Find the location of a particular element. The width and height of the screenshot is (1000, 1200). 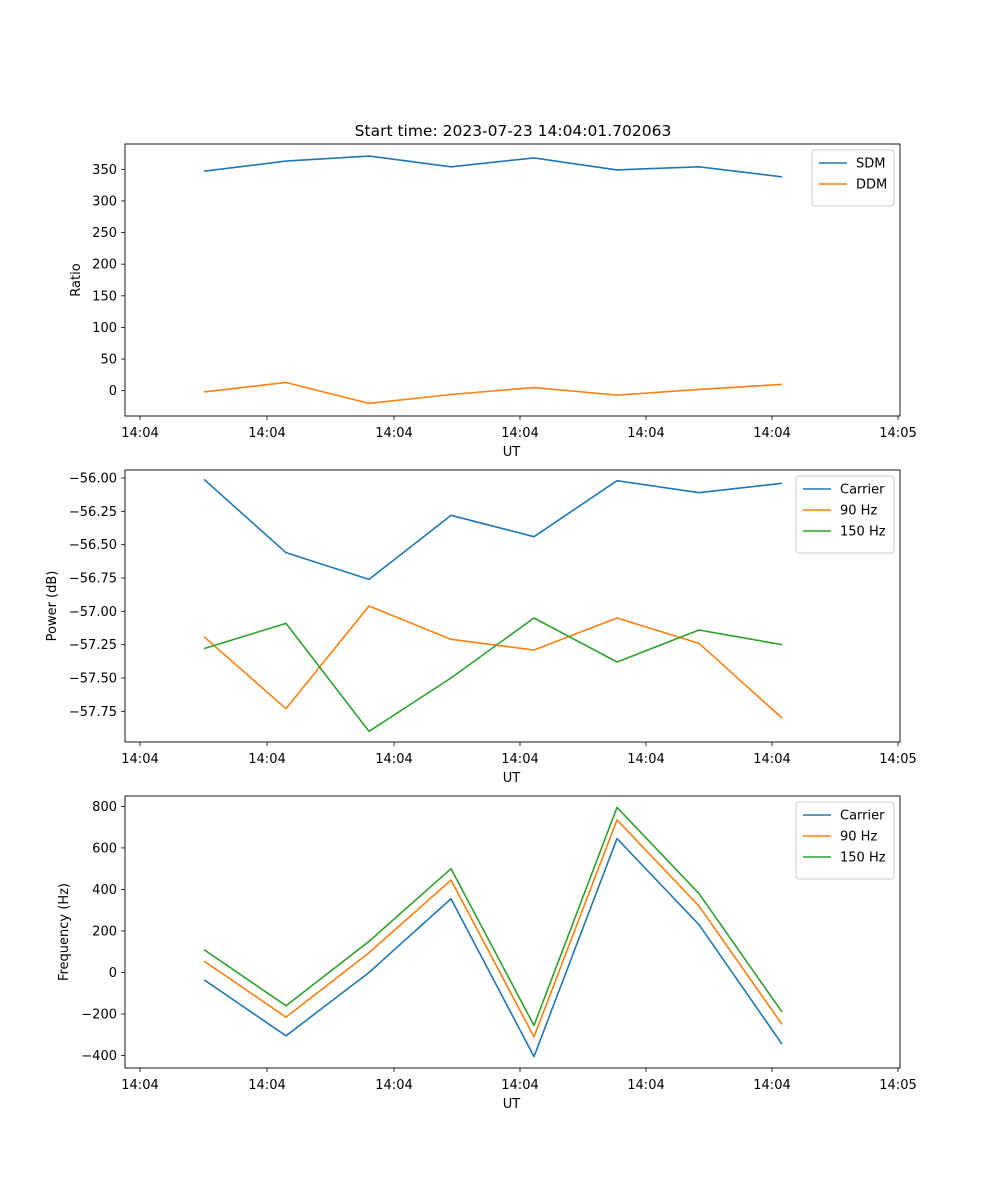

y-tick-label: 250 is located at coordinates (104, 233).